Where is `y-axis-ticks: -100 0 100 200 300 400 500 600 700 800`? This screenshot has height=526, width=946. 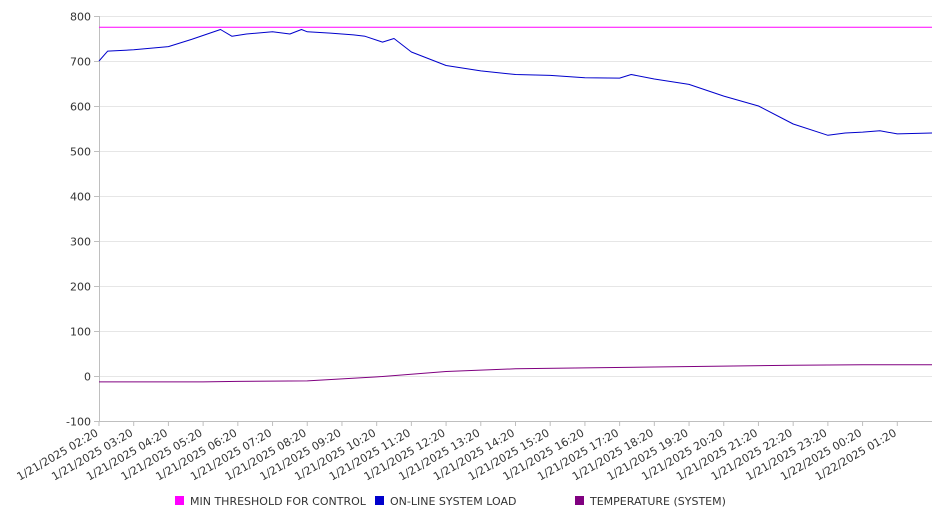 y-axis-ticks: -100 0 100 200 300 400 500 600 700 800 is located at coordinates (82, 220).